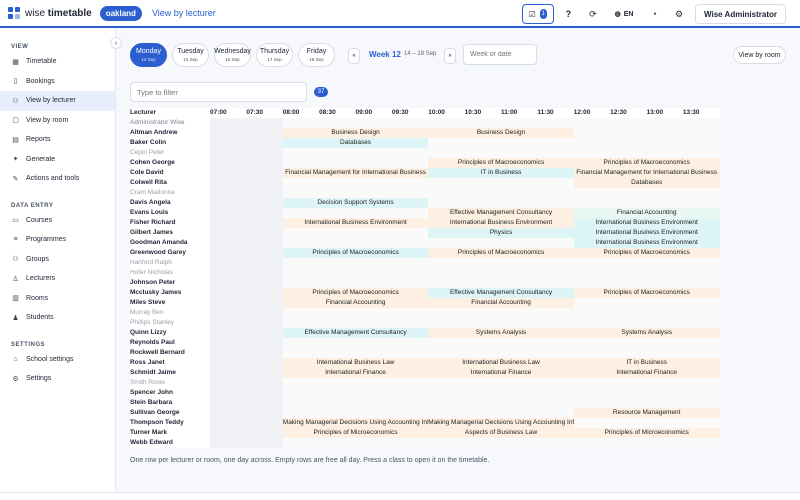  Describe the element at coordinates (170, 243) in the screenshot. I see `lecturer-name: Goodman Amanda` at that location.